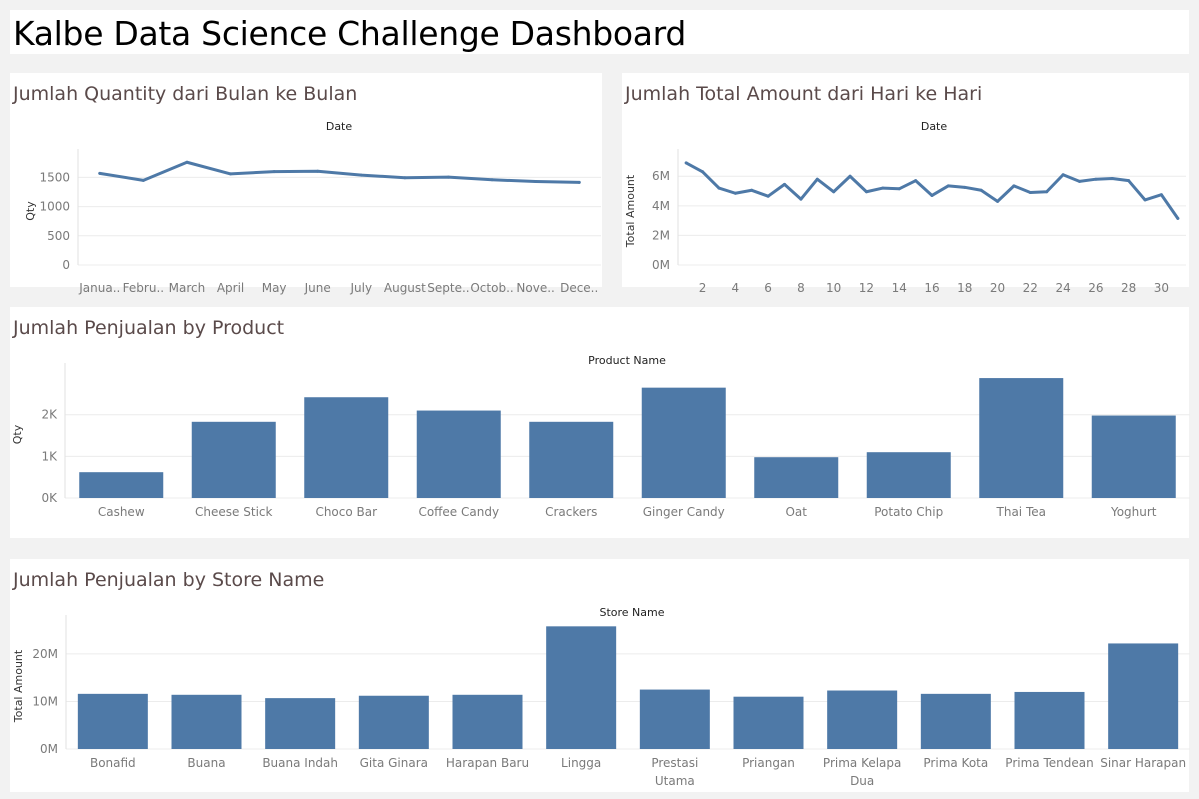  I want to click on x-tick-label: 2, so click(703, 288).